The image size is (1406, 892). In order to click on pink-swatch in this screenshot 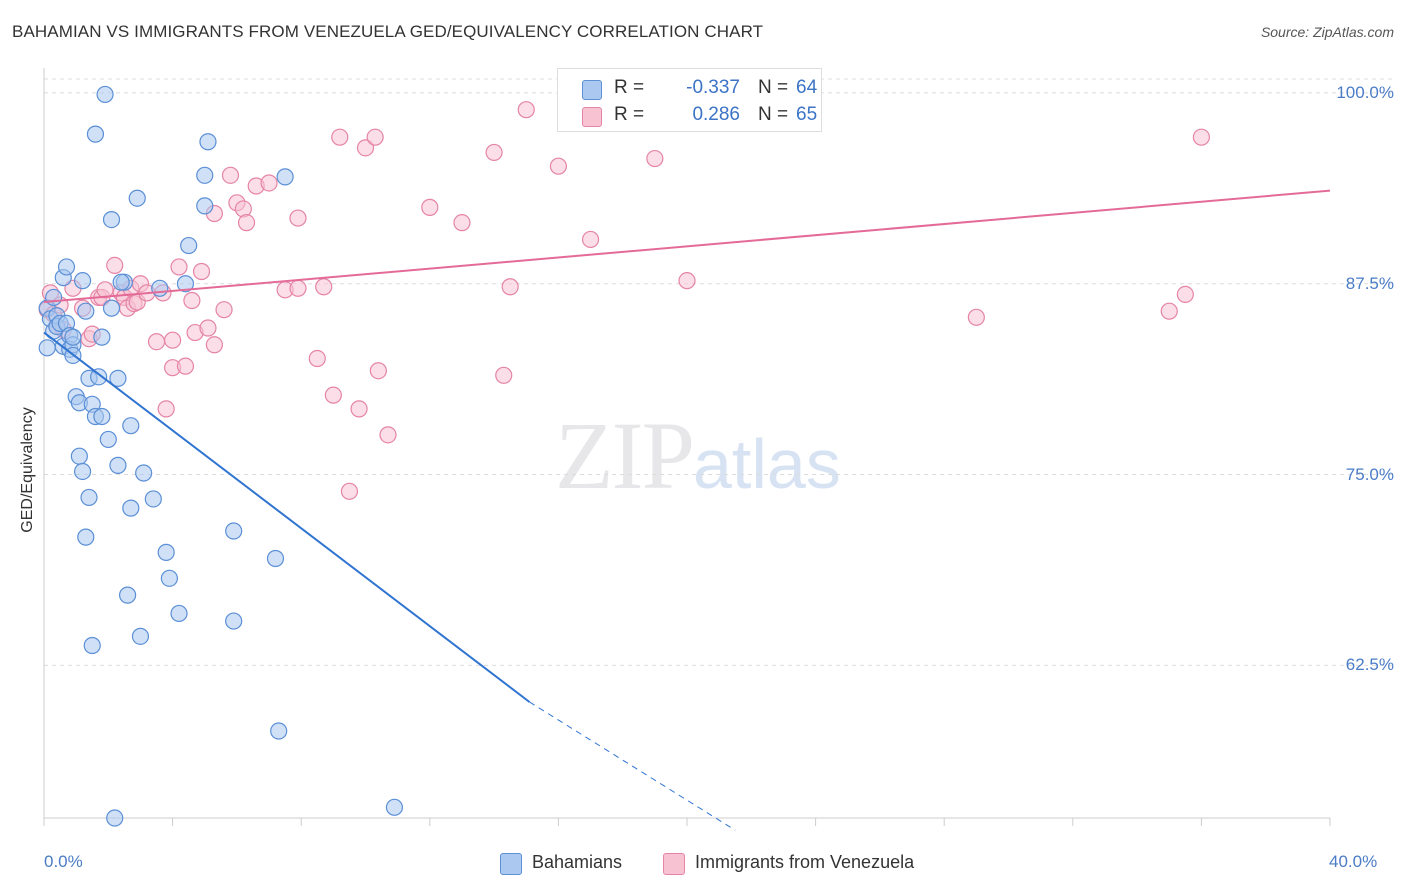, I will do `click(592, 117)`.